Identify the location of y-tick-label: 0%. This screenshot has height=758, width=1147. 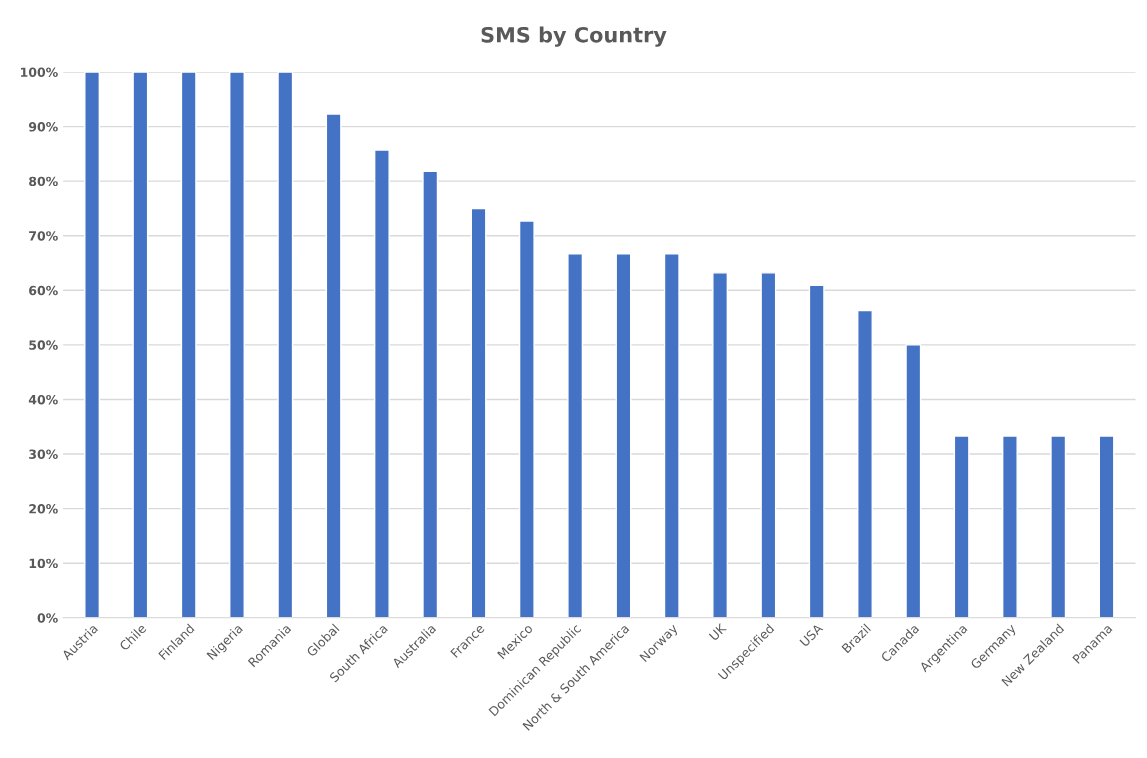
(47, 618).